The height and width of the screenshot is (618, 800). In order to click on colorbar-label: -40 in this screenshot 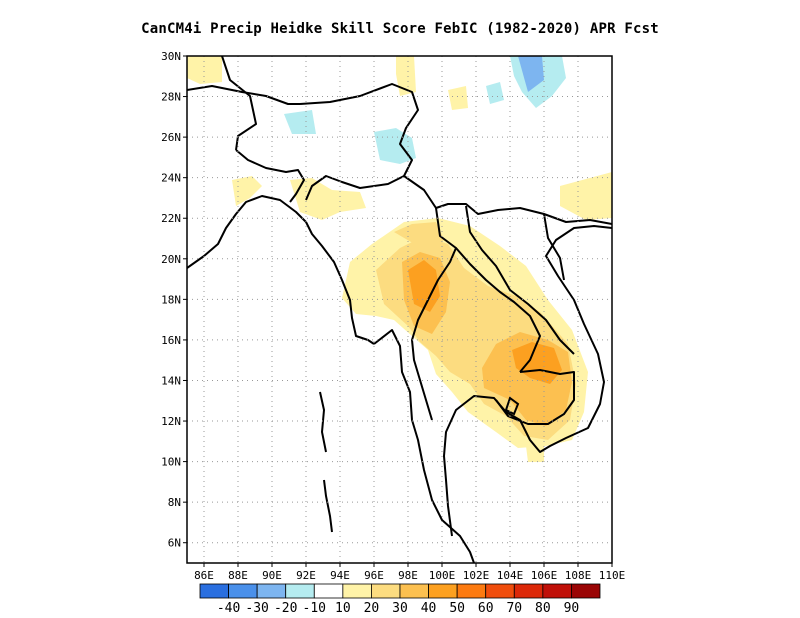, I will do `click(228, 608)`.